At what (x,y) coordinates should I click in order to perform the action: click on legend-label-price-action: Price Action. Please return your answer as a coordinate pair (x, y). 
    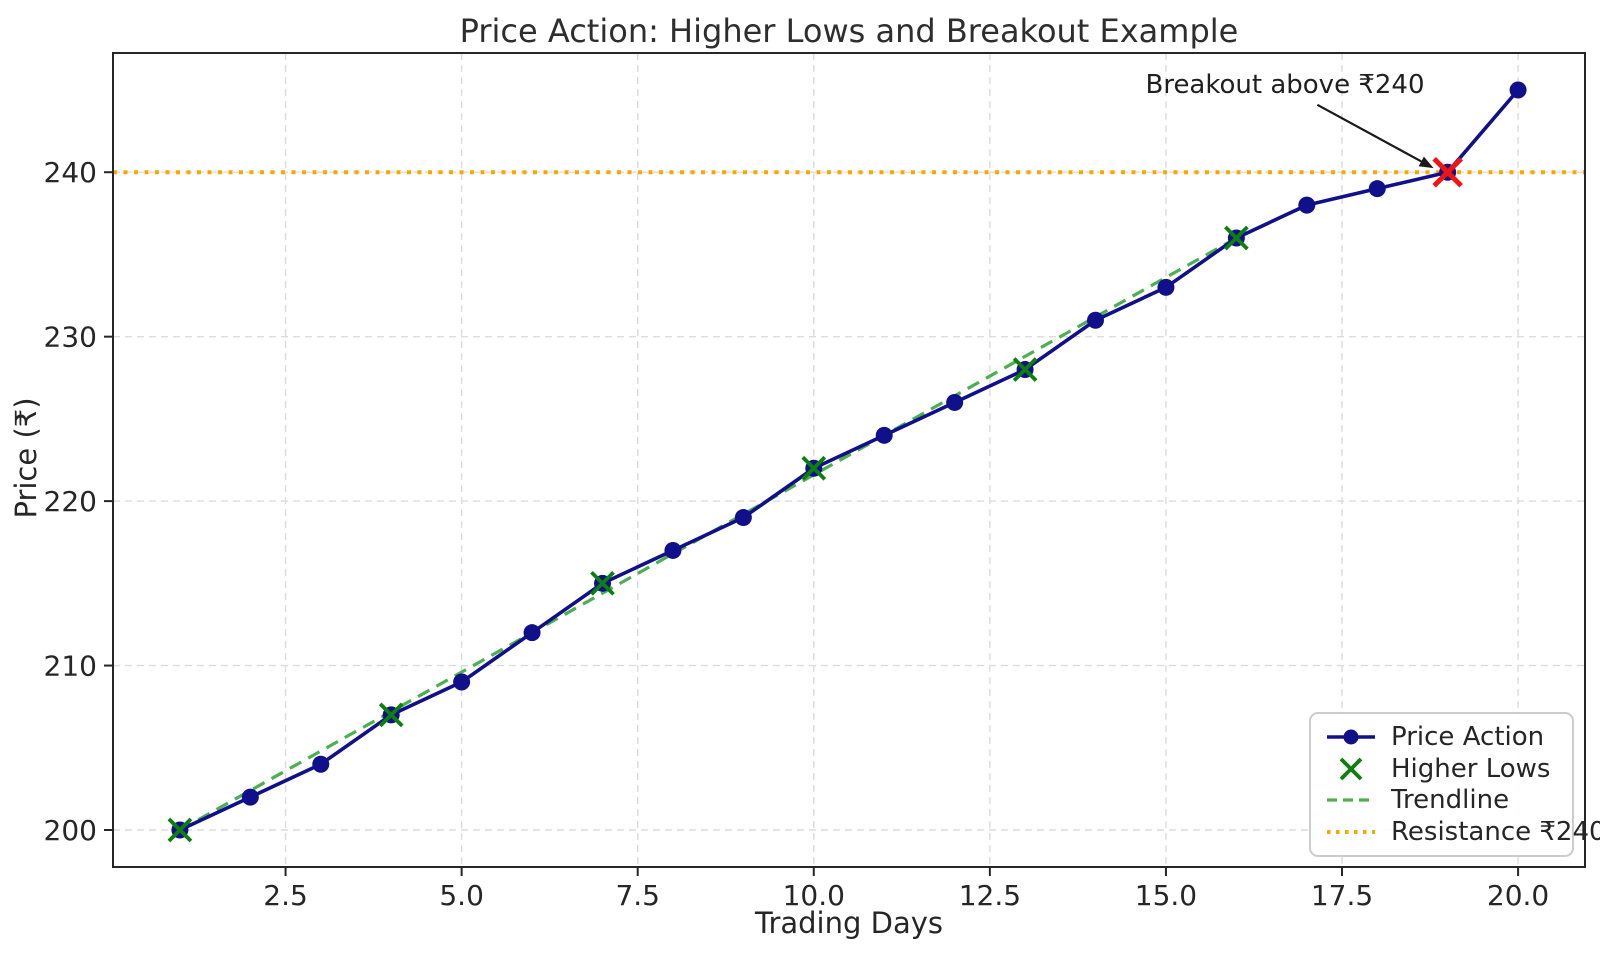
    Looking at the image, I should click on (1468, 736).